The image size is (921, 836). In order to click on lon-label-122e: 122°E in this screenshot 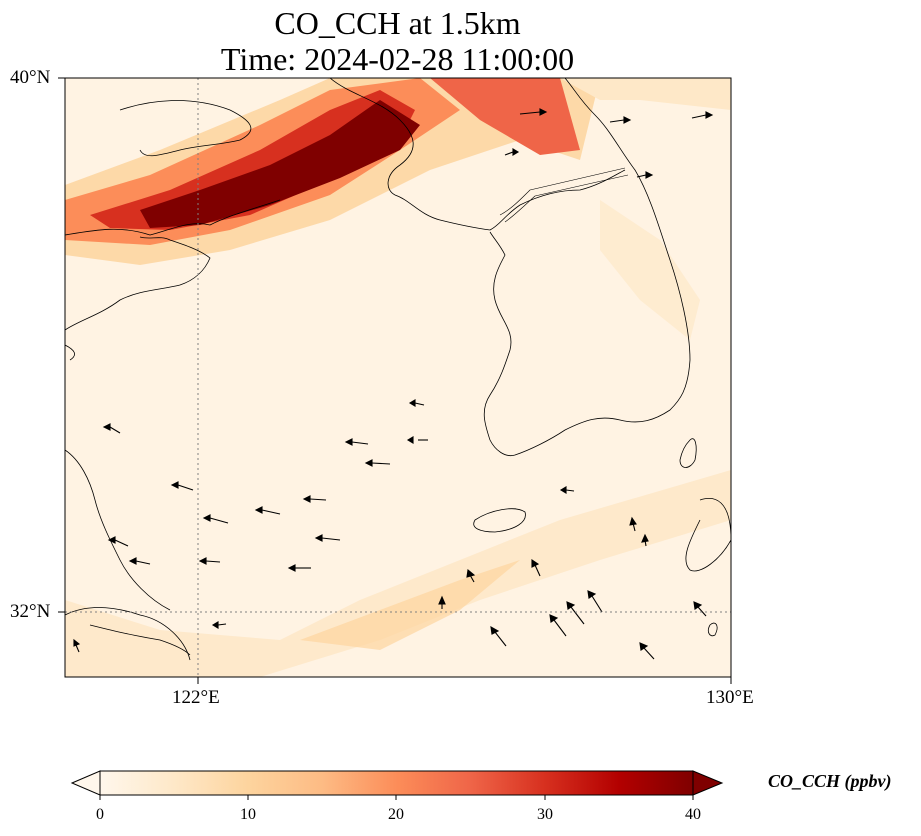, I will do `click(196, 697)`.